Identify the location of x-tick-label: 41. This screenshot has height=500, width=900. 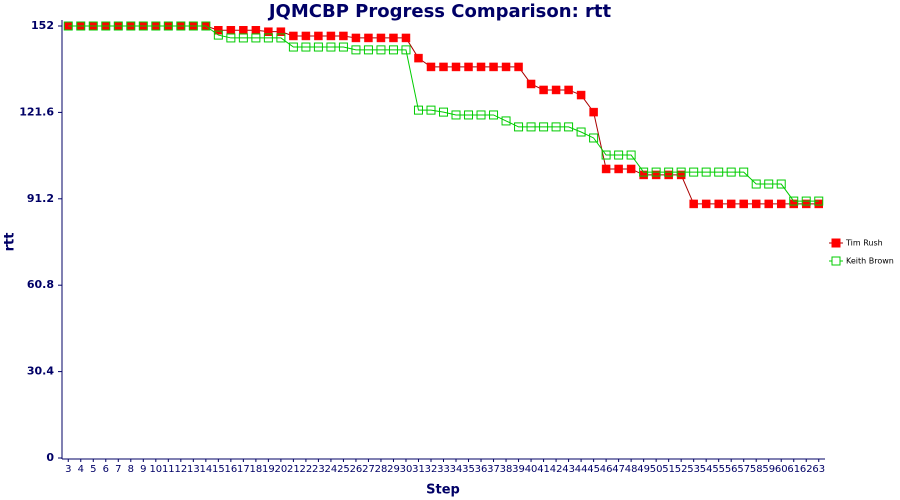
(543, 469).